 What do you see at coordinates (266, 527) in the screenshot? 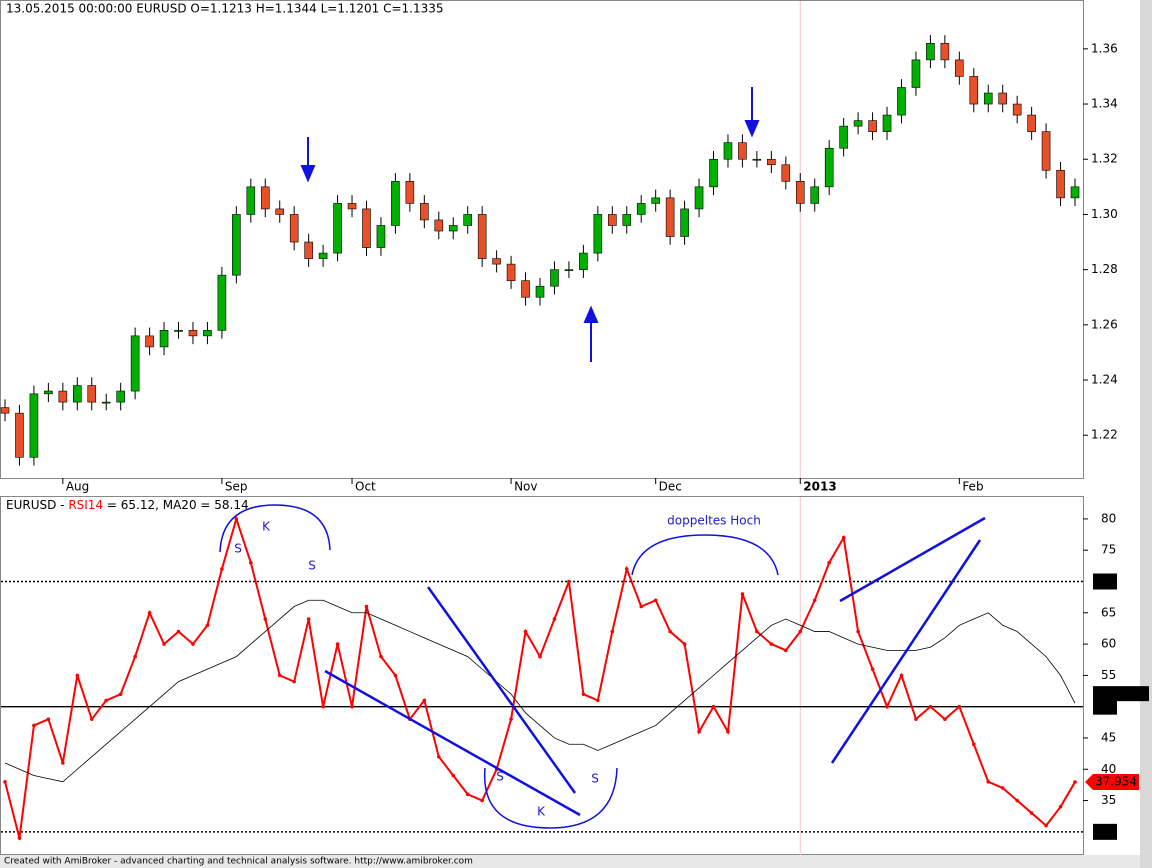
I see `annotation: K` at bounding box center [266, 527].